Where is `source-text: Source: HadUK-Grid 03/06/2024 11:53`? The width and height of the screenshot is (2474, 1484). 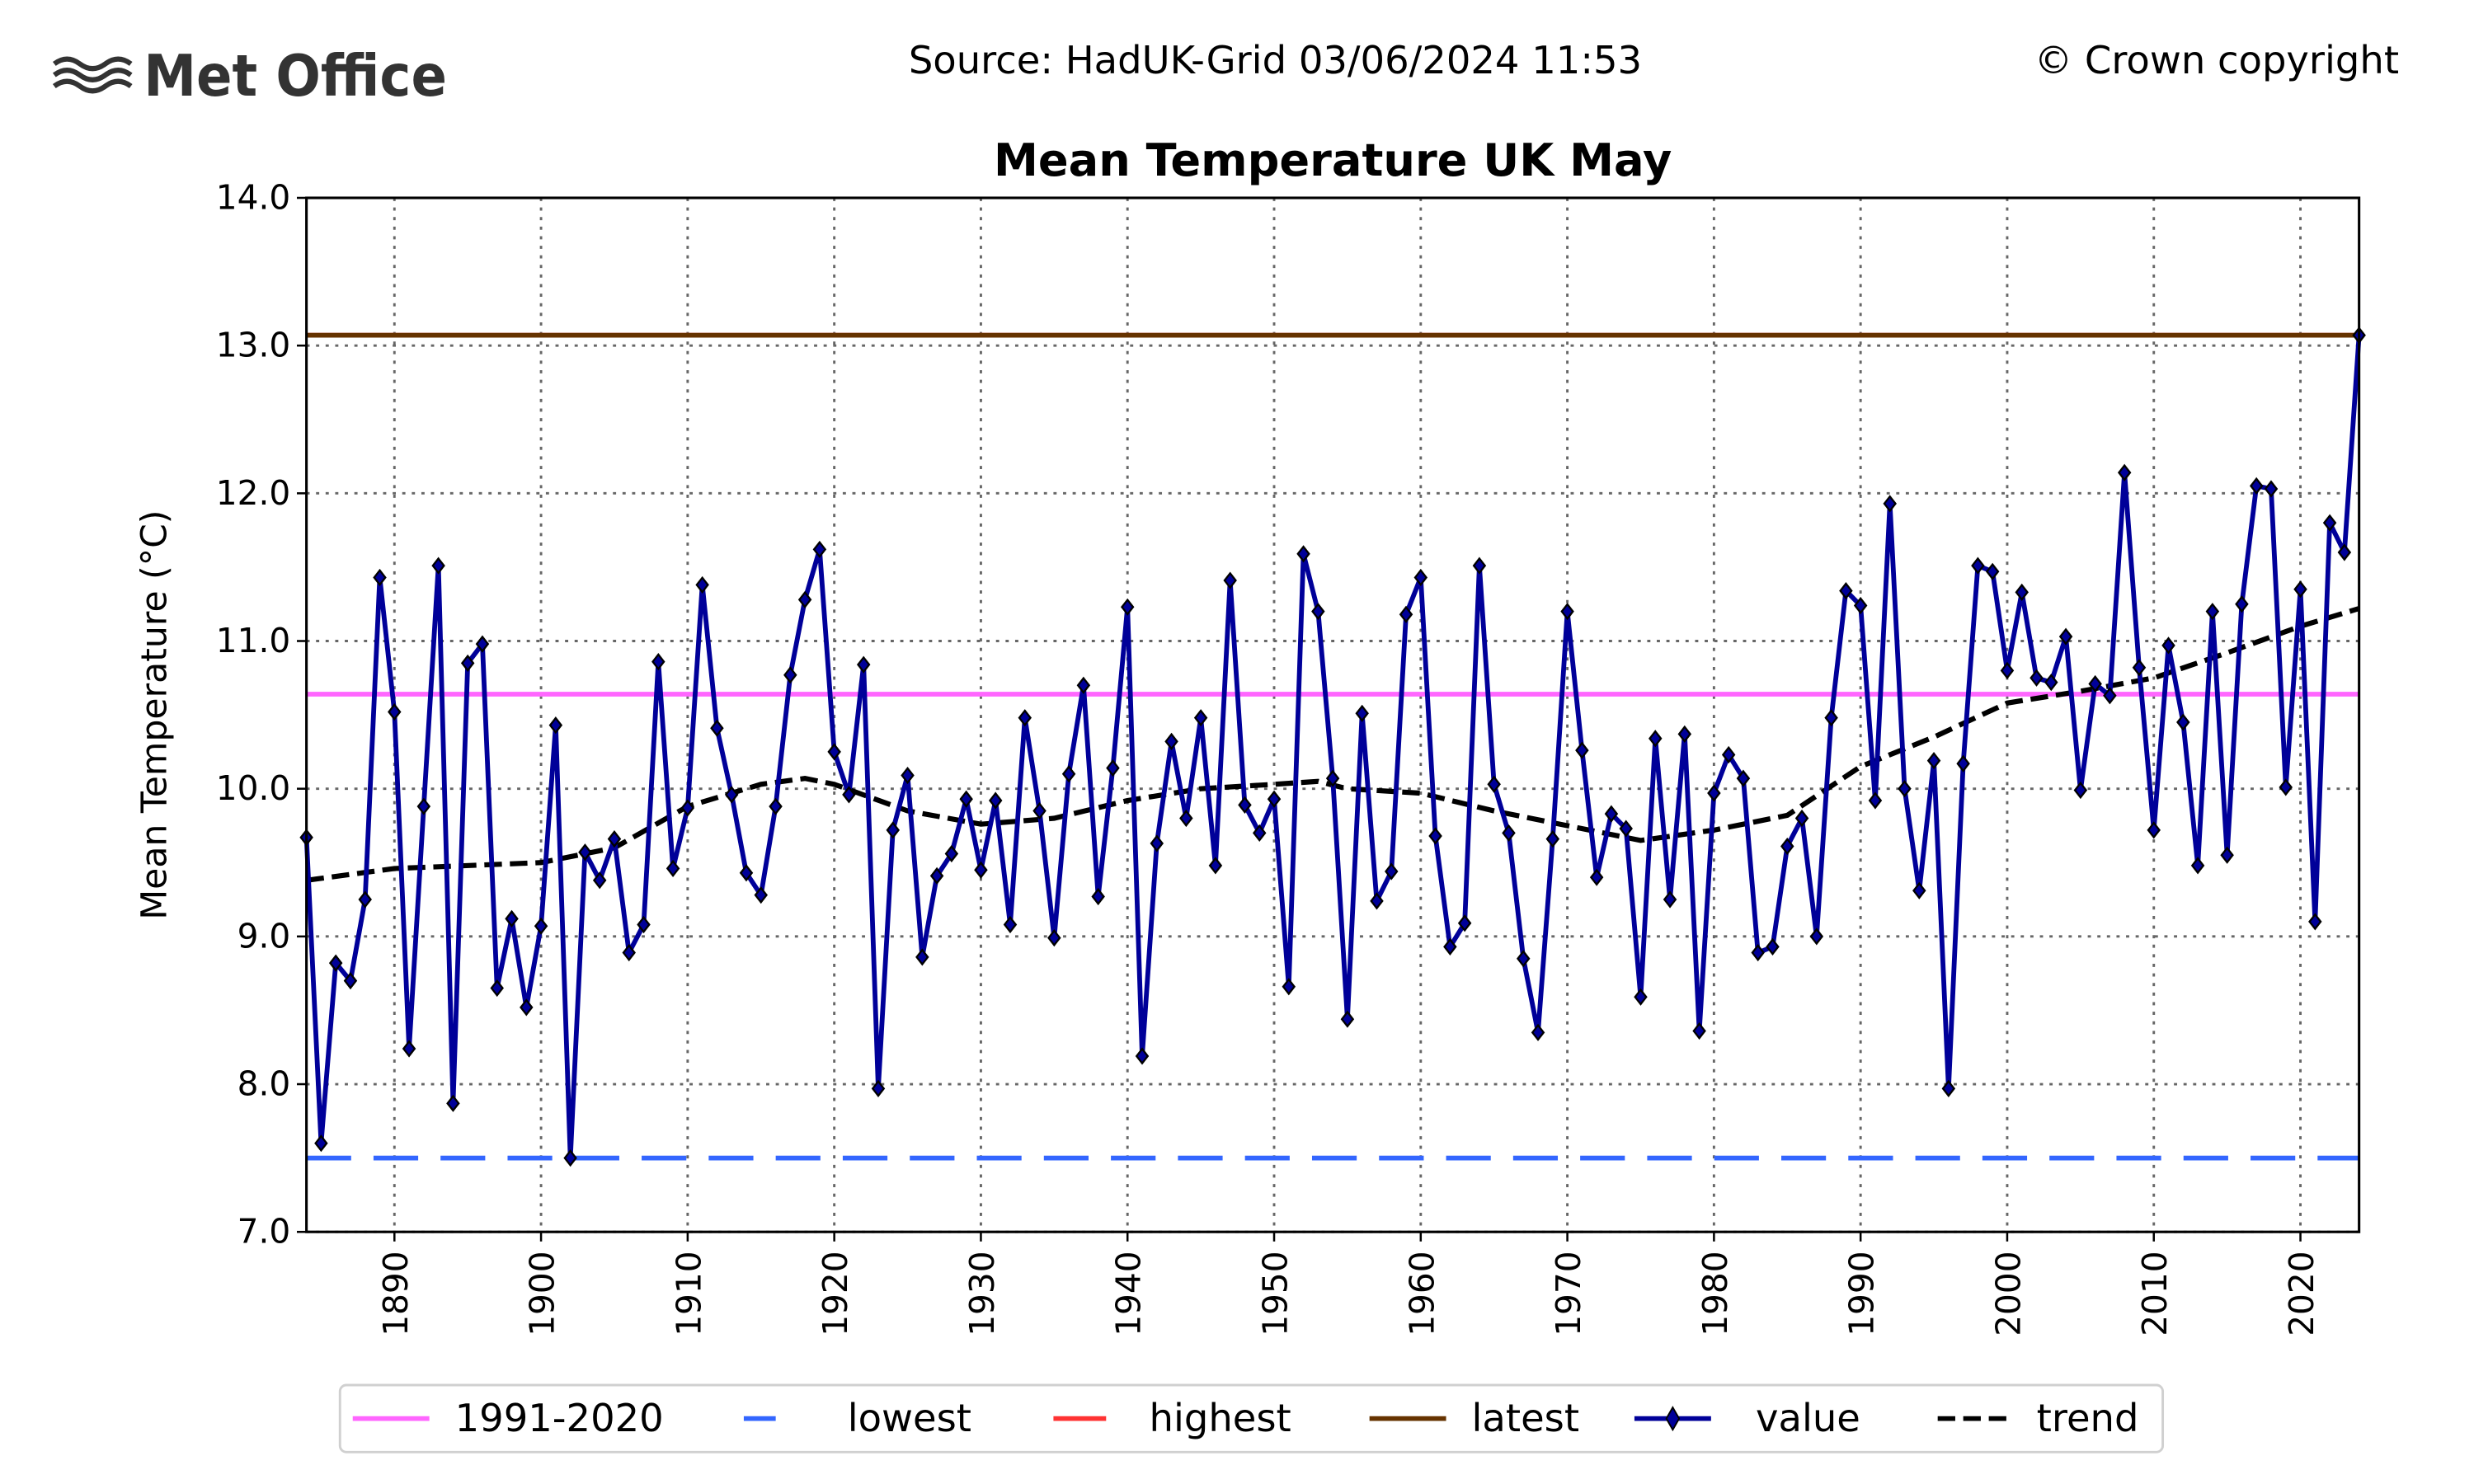 source-text: Source: HadUK-Grid 03/06/2024 11:53 is located at coordinates (1275, 60).